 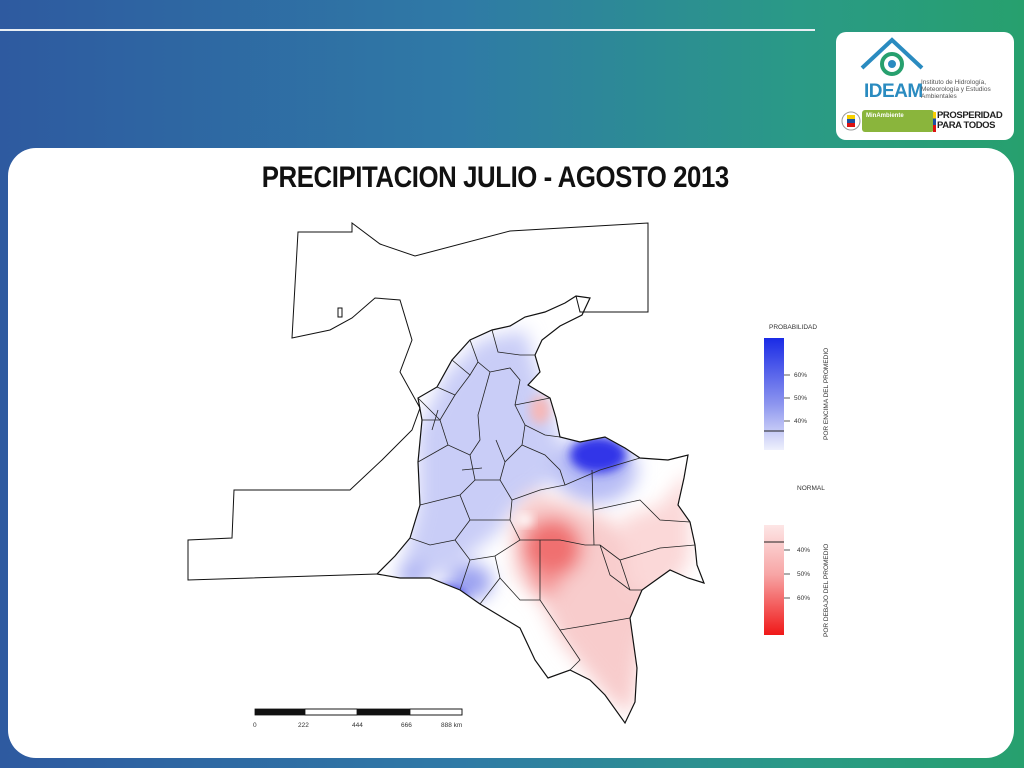 What do you see at coordinates (451, 725) in the screenshot?
I see `scale-label-888: 888 km` at bounding box center [451, 725].